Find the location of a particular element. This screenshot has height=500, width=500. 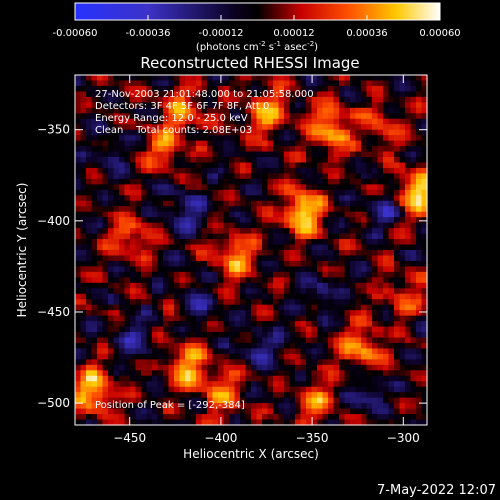

peak-position-label: Position of Peak = [-292,-384] is located at coordinates (170, 405).